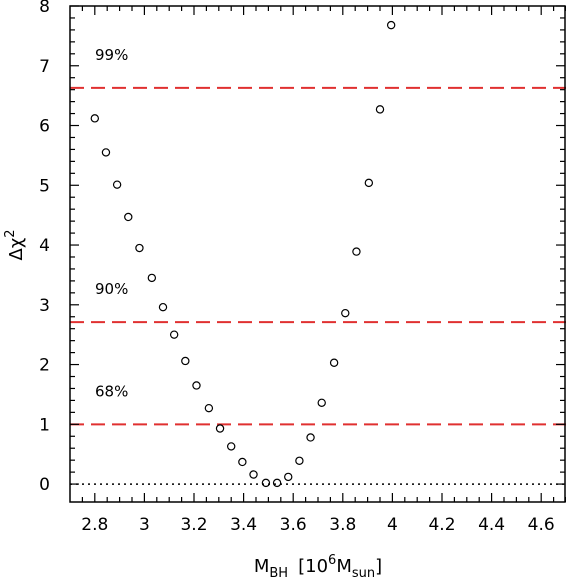 The width and height of the screenshot is (566, 580). What do you see at coordinates (44, 246) in the screenshot?
I see `y-tick-label: 4` at bounding box center [44, 246].